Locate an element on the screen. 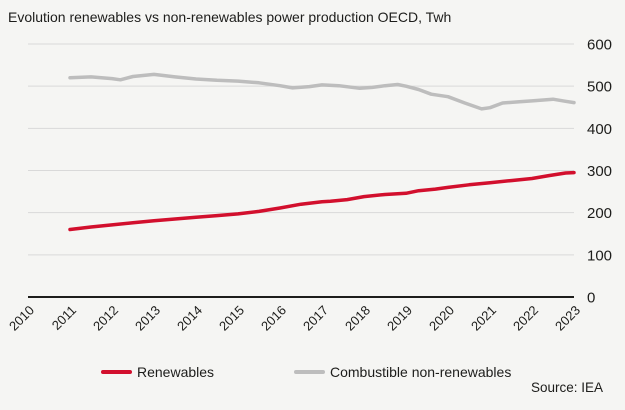 Image resolution: width=625 pixels, height=410 pixels. series-line-combustible-non-renewables is located at coordinates (322, 91).